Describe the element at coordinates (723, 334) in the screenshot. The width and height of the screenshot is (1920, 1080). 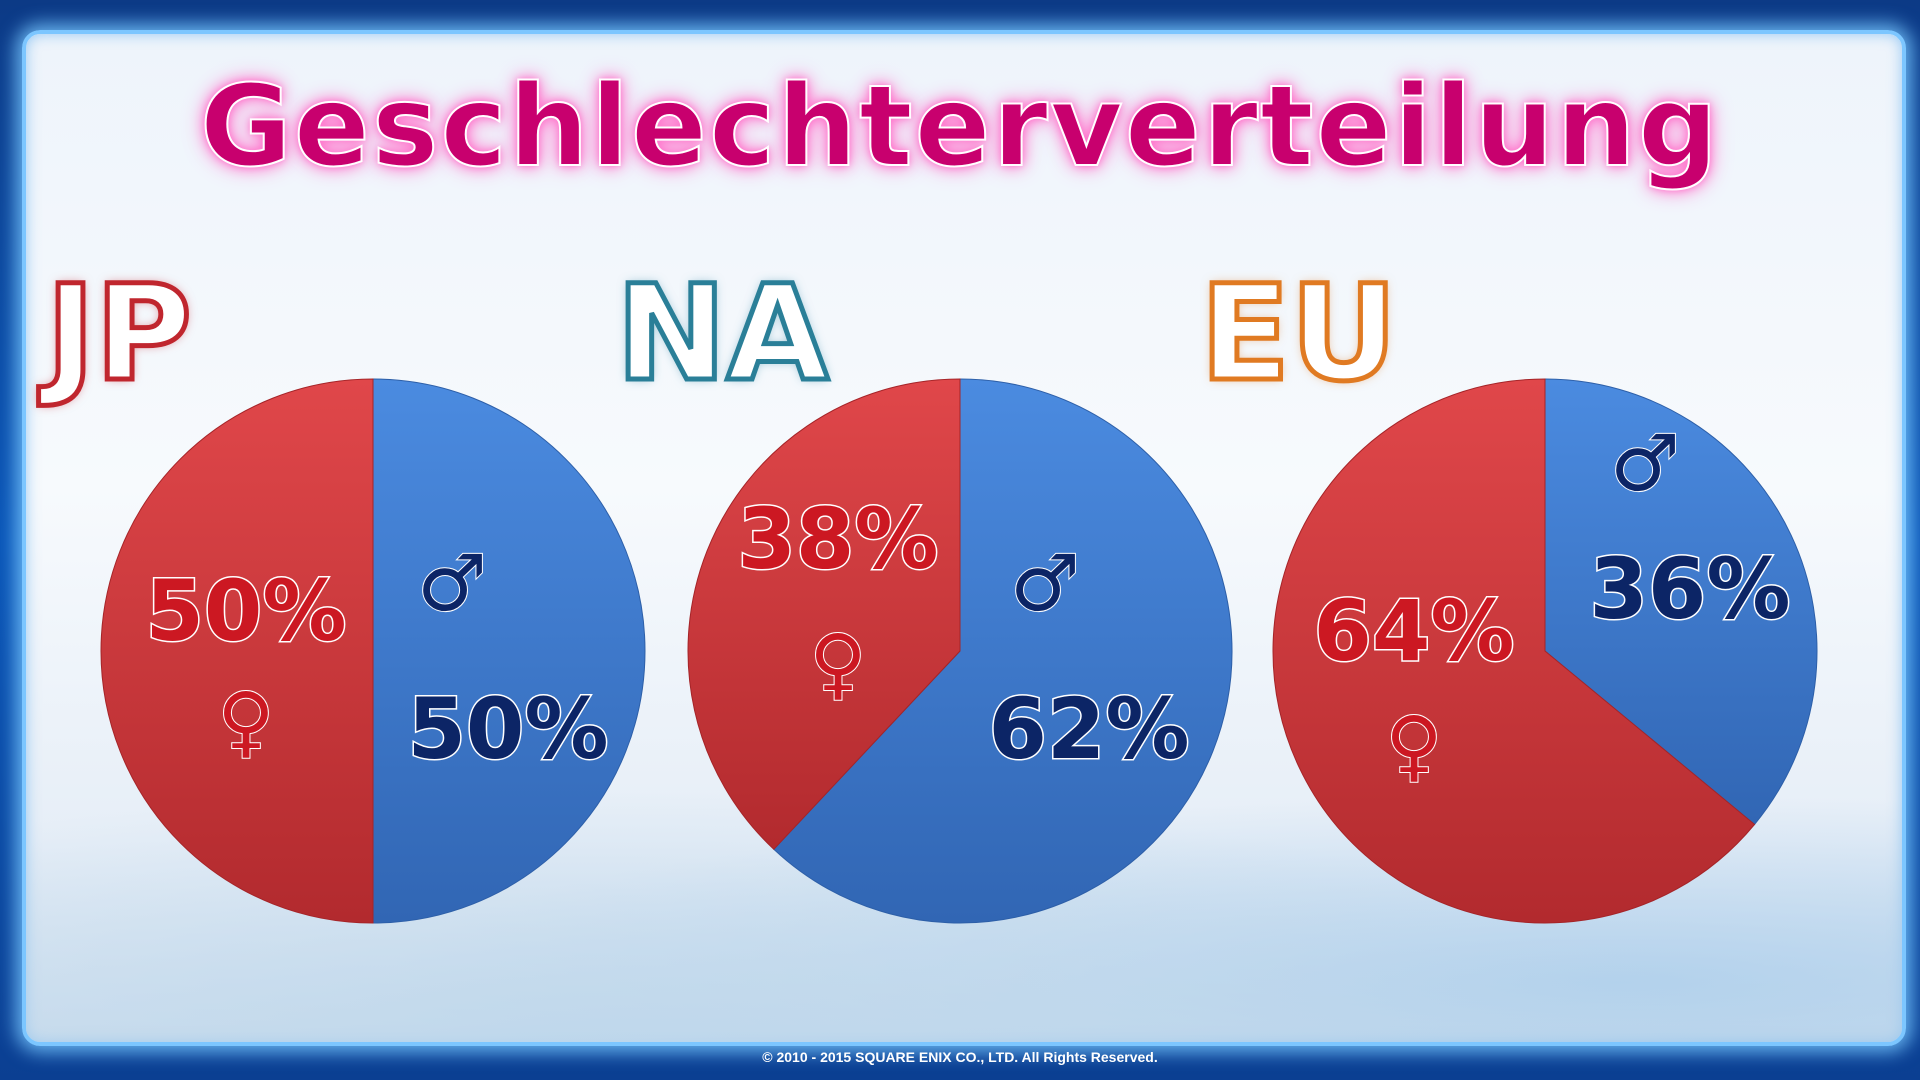
I see `region-label-na: NA` at that location.